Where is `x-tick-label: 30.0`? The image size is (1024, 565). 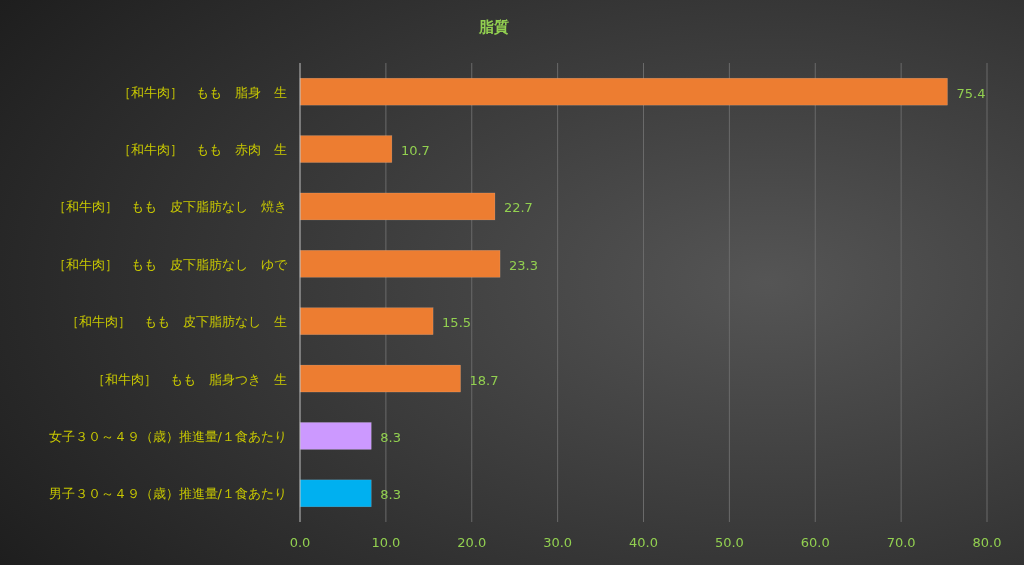
x-tick-label: 30.0 is located at coordinates (558, 542).